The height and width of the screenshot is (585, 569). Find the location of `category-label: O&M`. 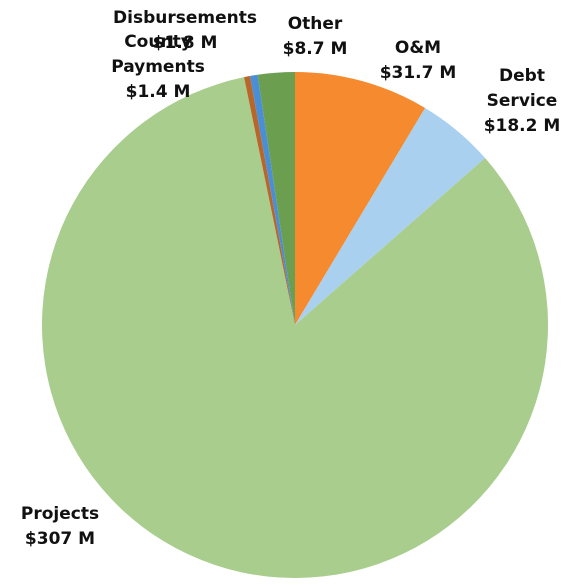

category-label: O&M is located at coordinates (418, 48).